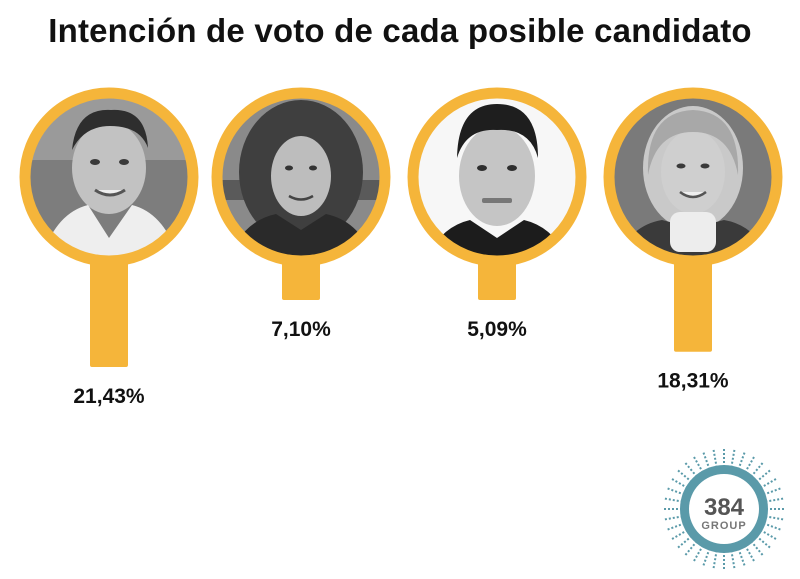 This screenshot has height=579, width=800. I want to click on logo-text: GROUP, so click(723, 526).